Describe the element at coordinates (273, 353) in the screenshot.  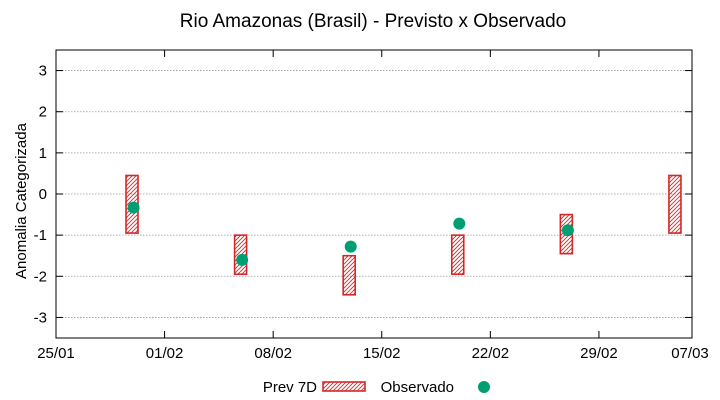
I see `x-tick-label: 08/02` at that location.